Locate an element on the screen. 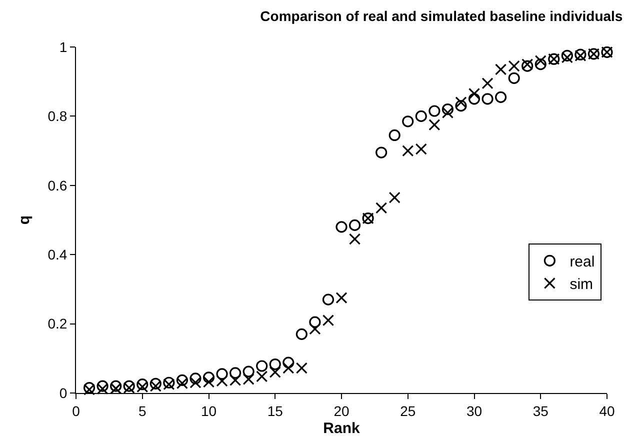  y-tick-label: 0.4 is located at coordinates (58, 254).